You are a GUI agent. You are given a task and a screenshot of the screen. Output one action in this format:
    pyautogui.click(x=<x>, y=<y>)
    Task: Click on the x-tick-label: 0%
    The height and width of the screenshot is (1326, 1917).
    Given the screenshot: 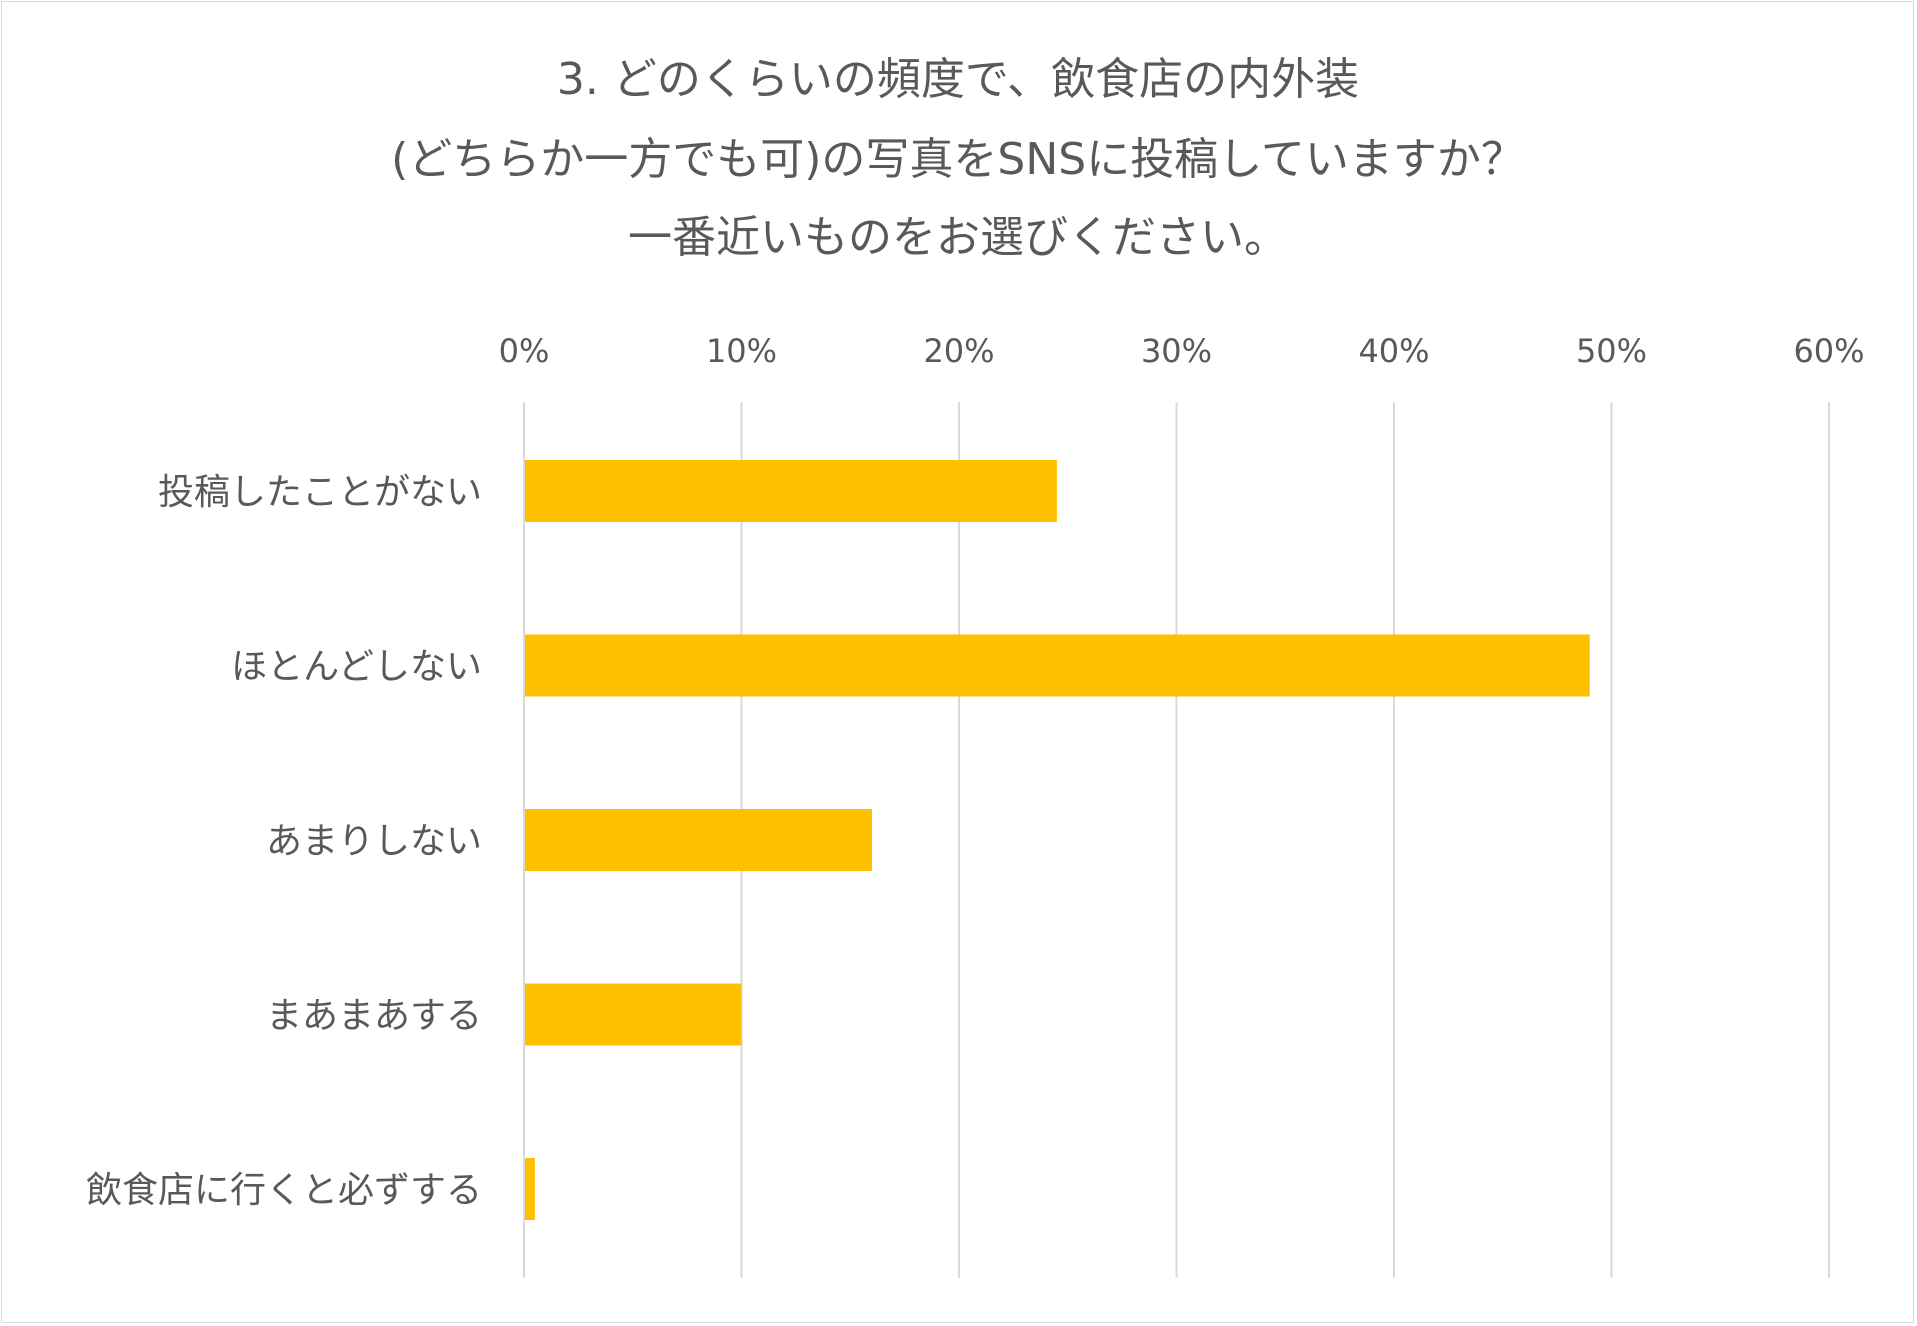 What is the action you would take?
    pyautogui.click(x=524, y=351)
    